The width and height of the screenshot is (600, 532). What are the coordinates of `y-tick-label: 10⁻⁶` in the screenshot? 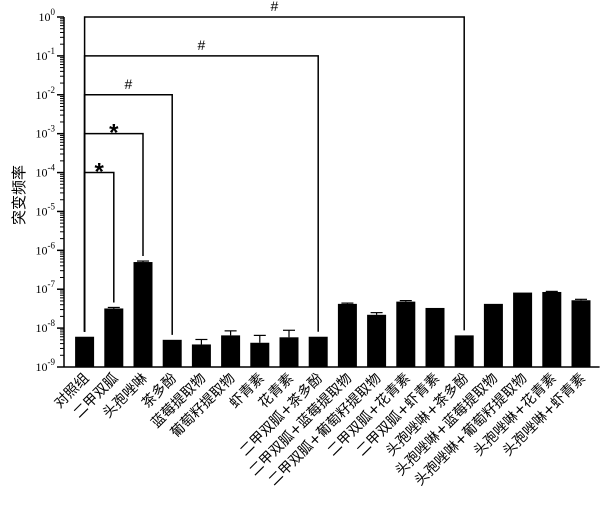 It's located at (46, 248).